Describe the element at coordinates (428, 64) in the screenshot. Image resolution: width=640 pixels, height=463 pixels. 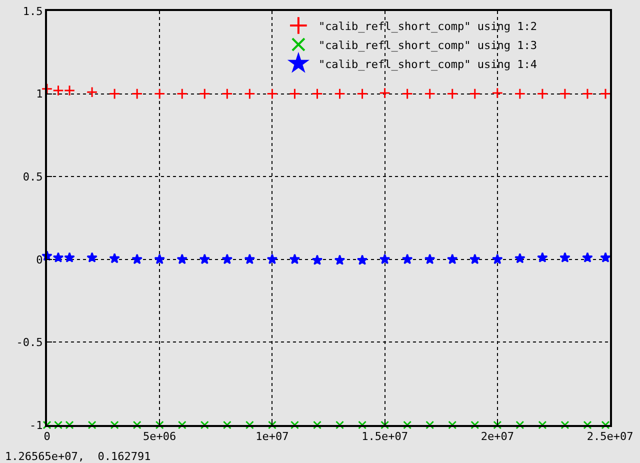
I see `legend-label: "calib_refl_short_comp" using 1:4` at that location.